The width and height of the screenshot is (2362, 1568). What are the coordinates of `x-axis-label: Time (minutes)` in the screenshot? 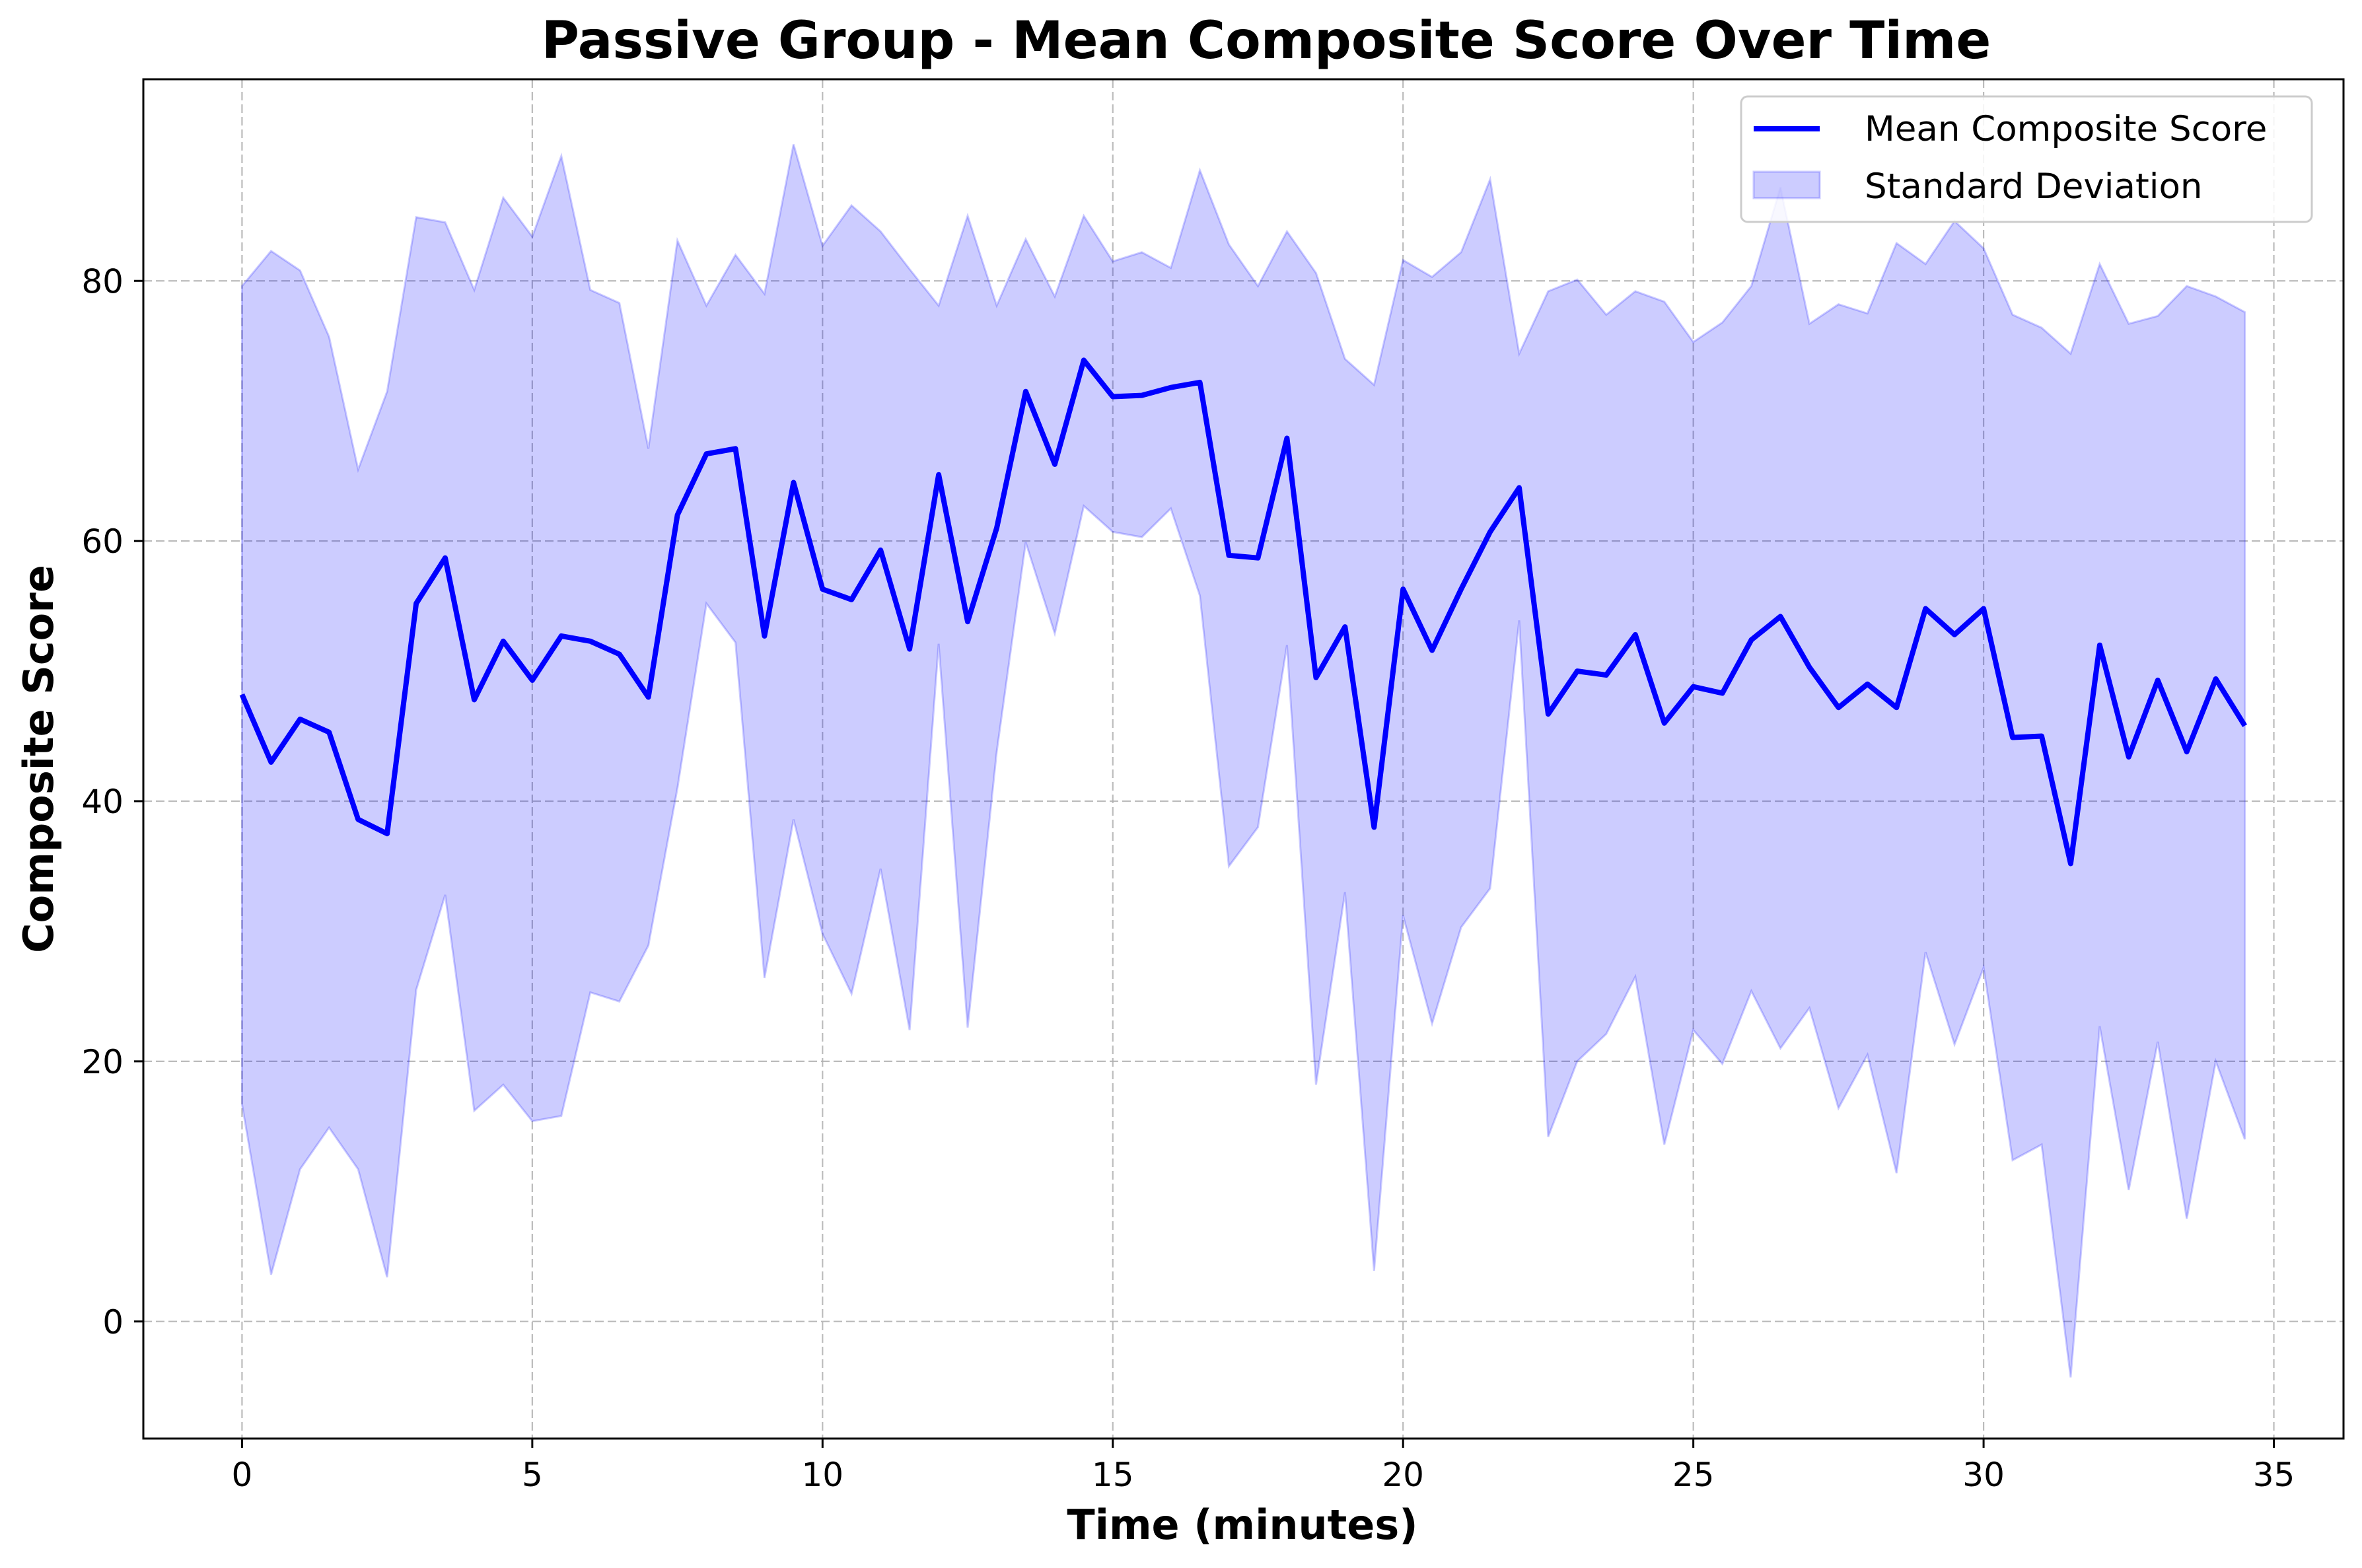 It's located at (1242, 1525).